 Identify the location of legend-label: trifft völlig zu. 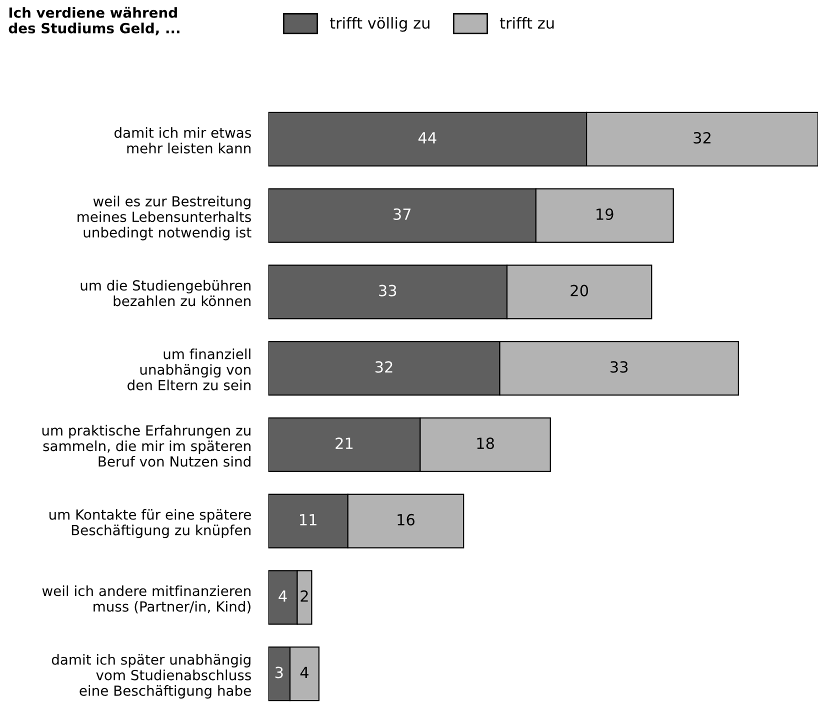
(380, 24).